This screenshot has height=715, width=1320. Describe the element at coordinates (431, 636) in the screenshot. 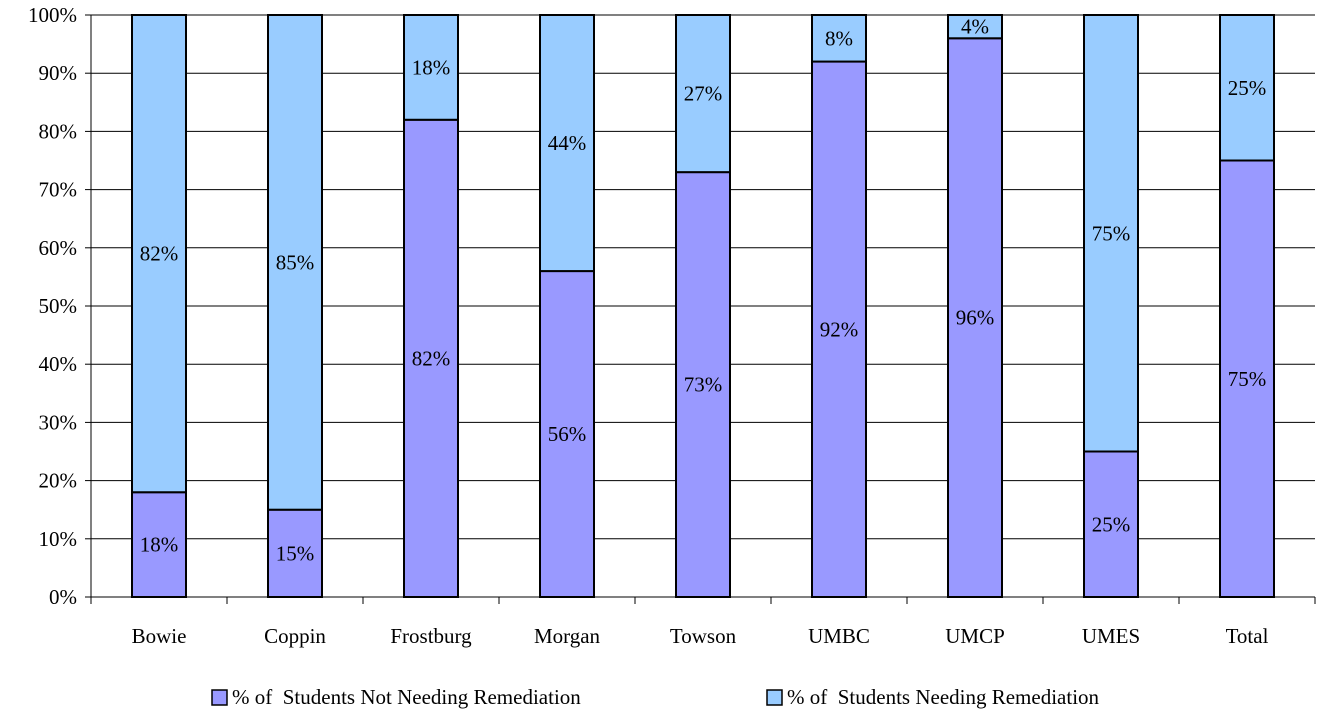

I see `x-tick-label: Frostburg` at that location.